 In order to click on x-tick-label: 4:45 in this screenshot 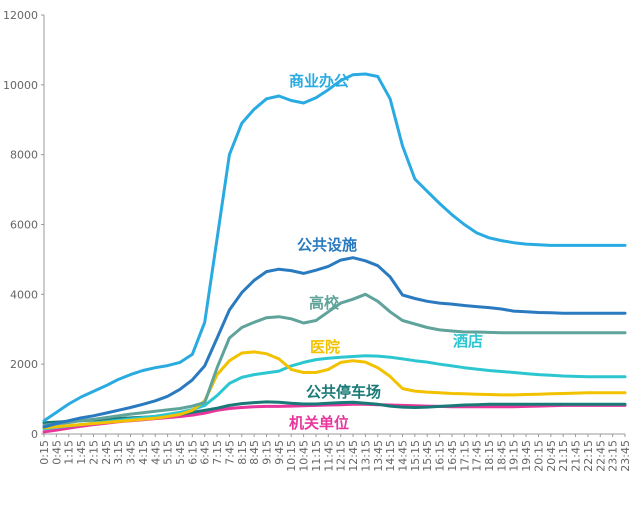, I will do `click(155, 452)`.